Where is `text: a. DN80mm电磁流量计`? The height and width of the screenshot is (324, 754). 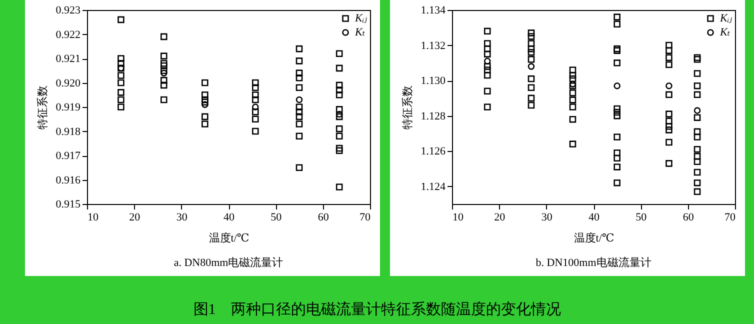
text: a. DN80mm电磁流量计 is located at coordinates (229, 262).